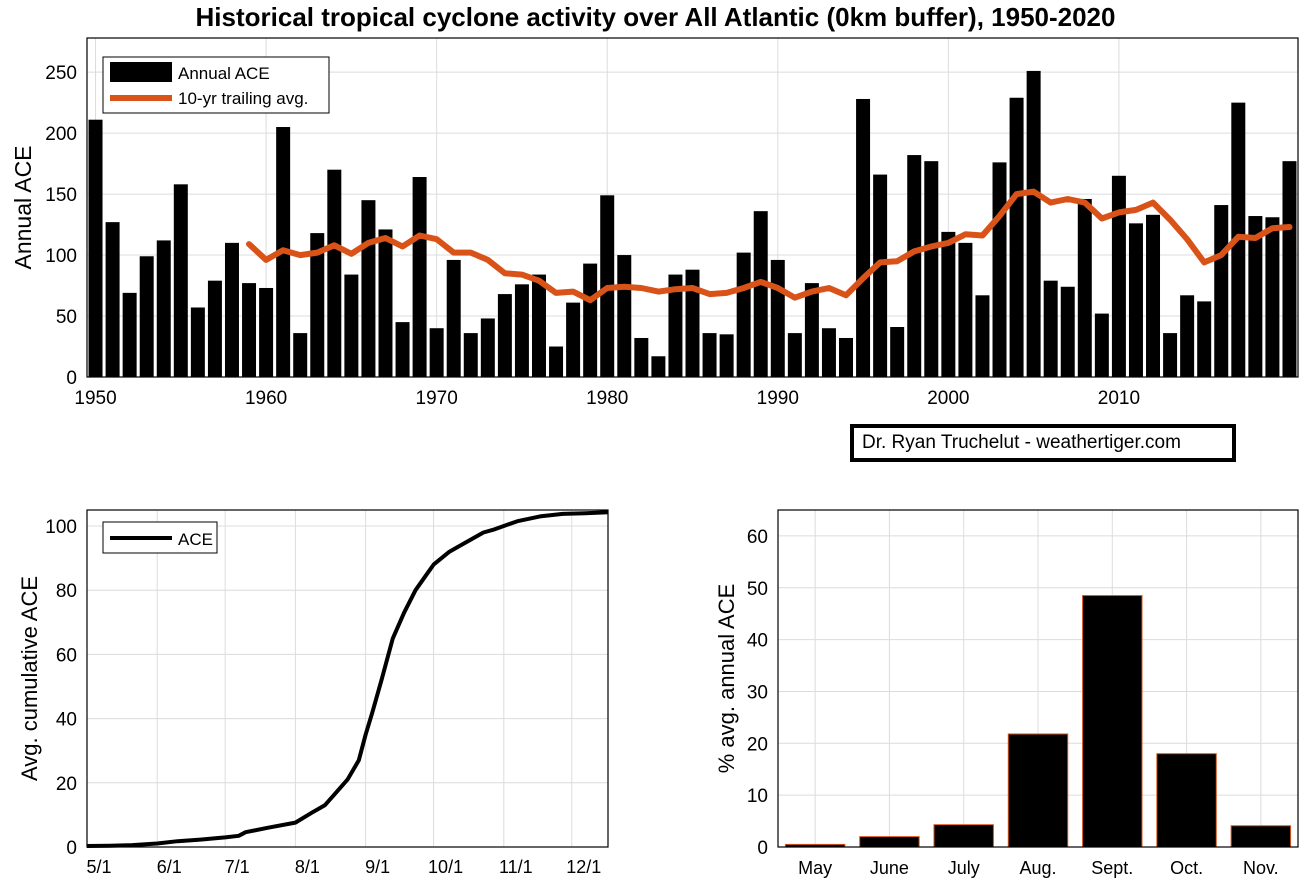 Image resolution: width=1311 pixels, height=887 pixels. I want to click on cumulative-ytick-label: 0, so click(71, 848).